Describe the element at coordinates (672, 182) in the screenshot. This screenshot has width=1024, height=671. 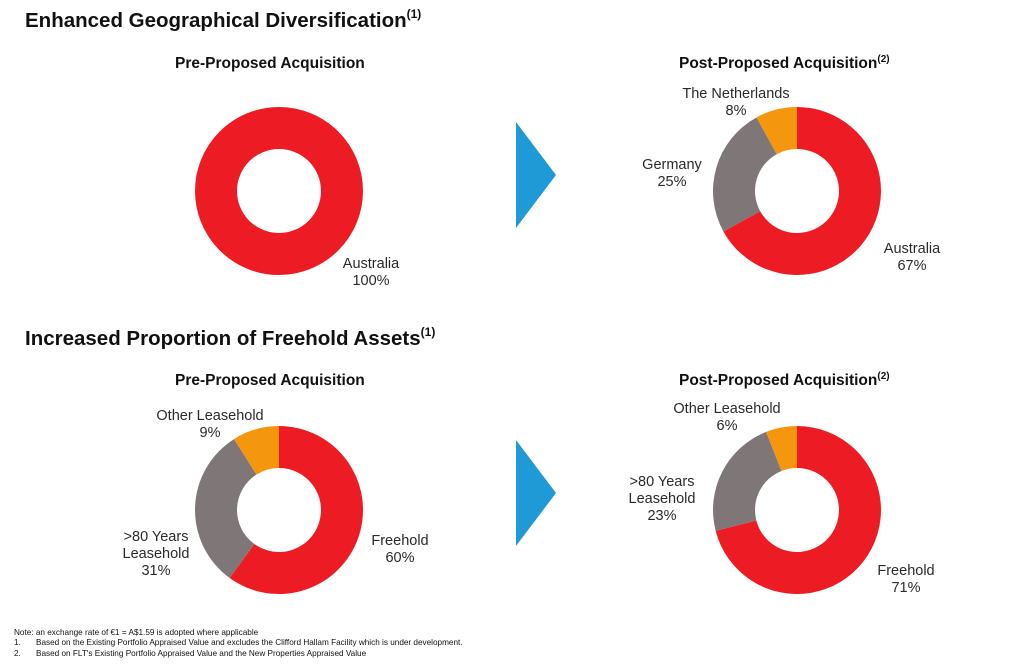
I see `slice-label-value: 25%` at that location.